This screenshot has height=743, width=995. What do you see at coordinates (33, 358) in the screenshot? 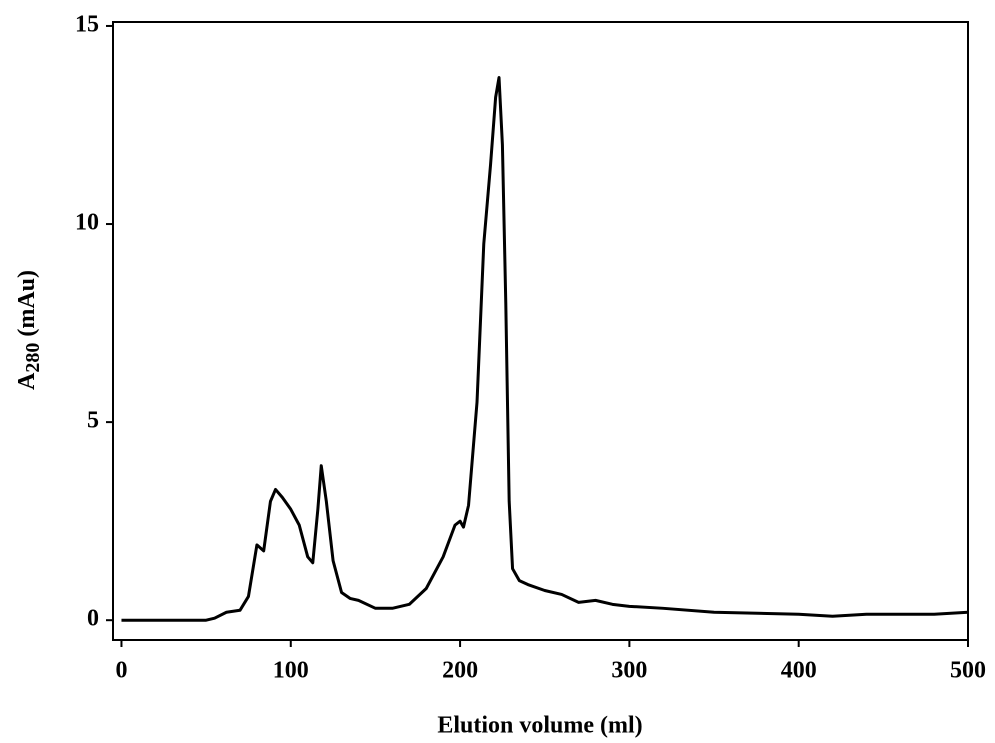
I see `y-label-subscript: 280` at bounding box center [33, 358].